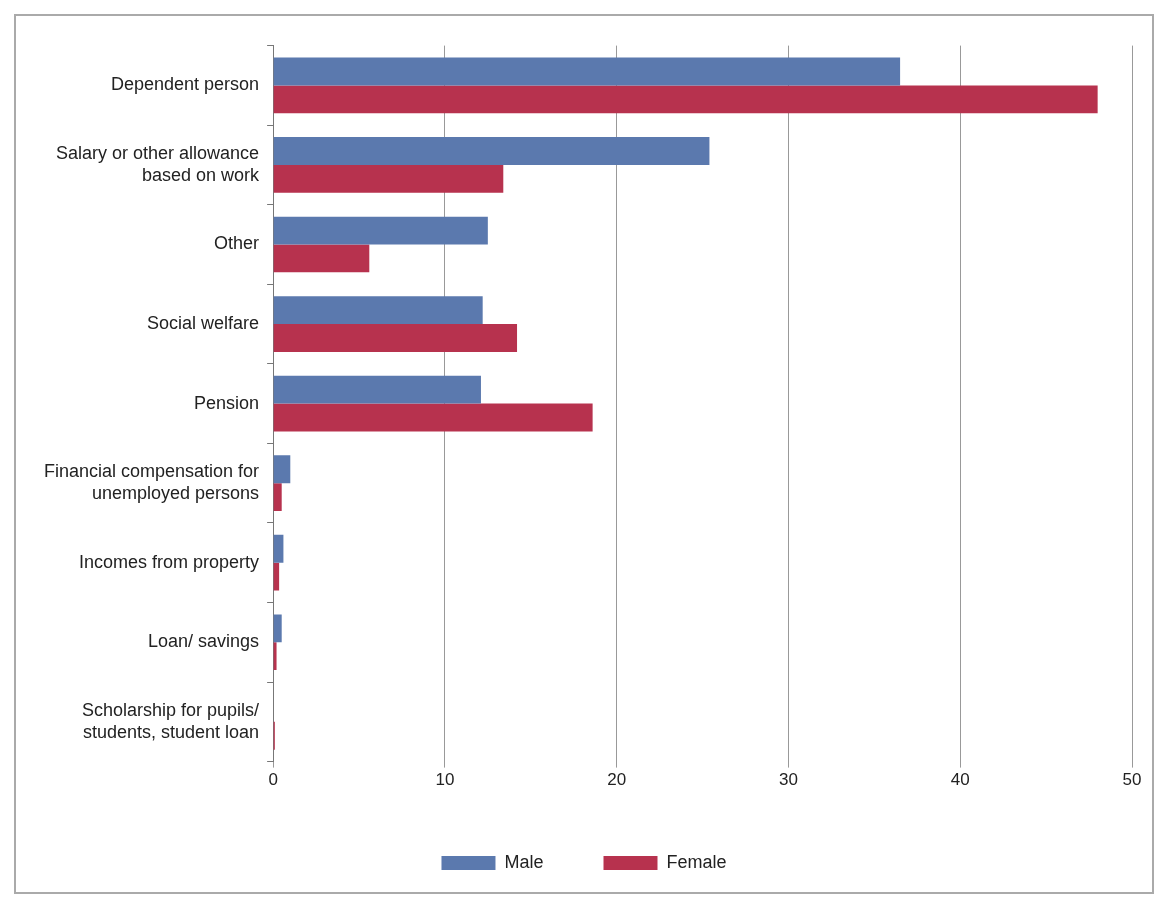 Image resolution: width=1161 pixels, height=898 pixels. I want to click on x-tick-label: 30, so click(788, 780).